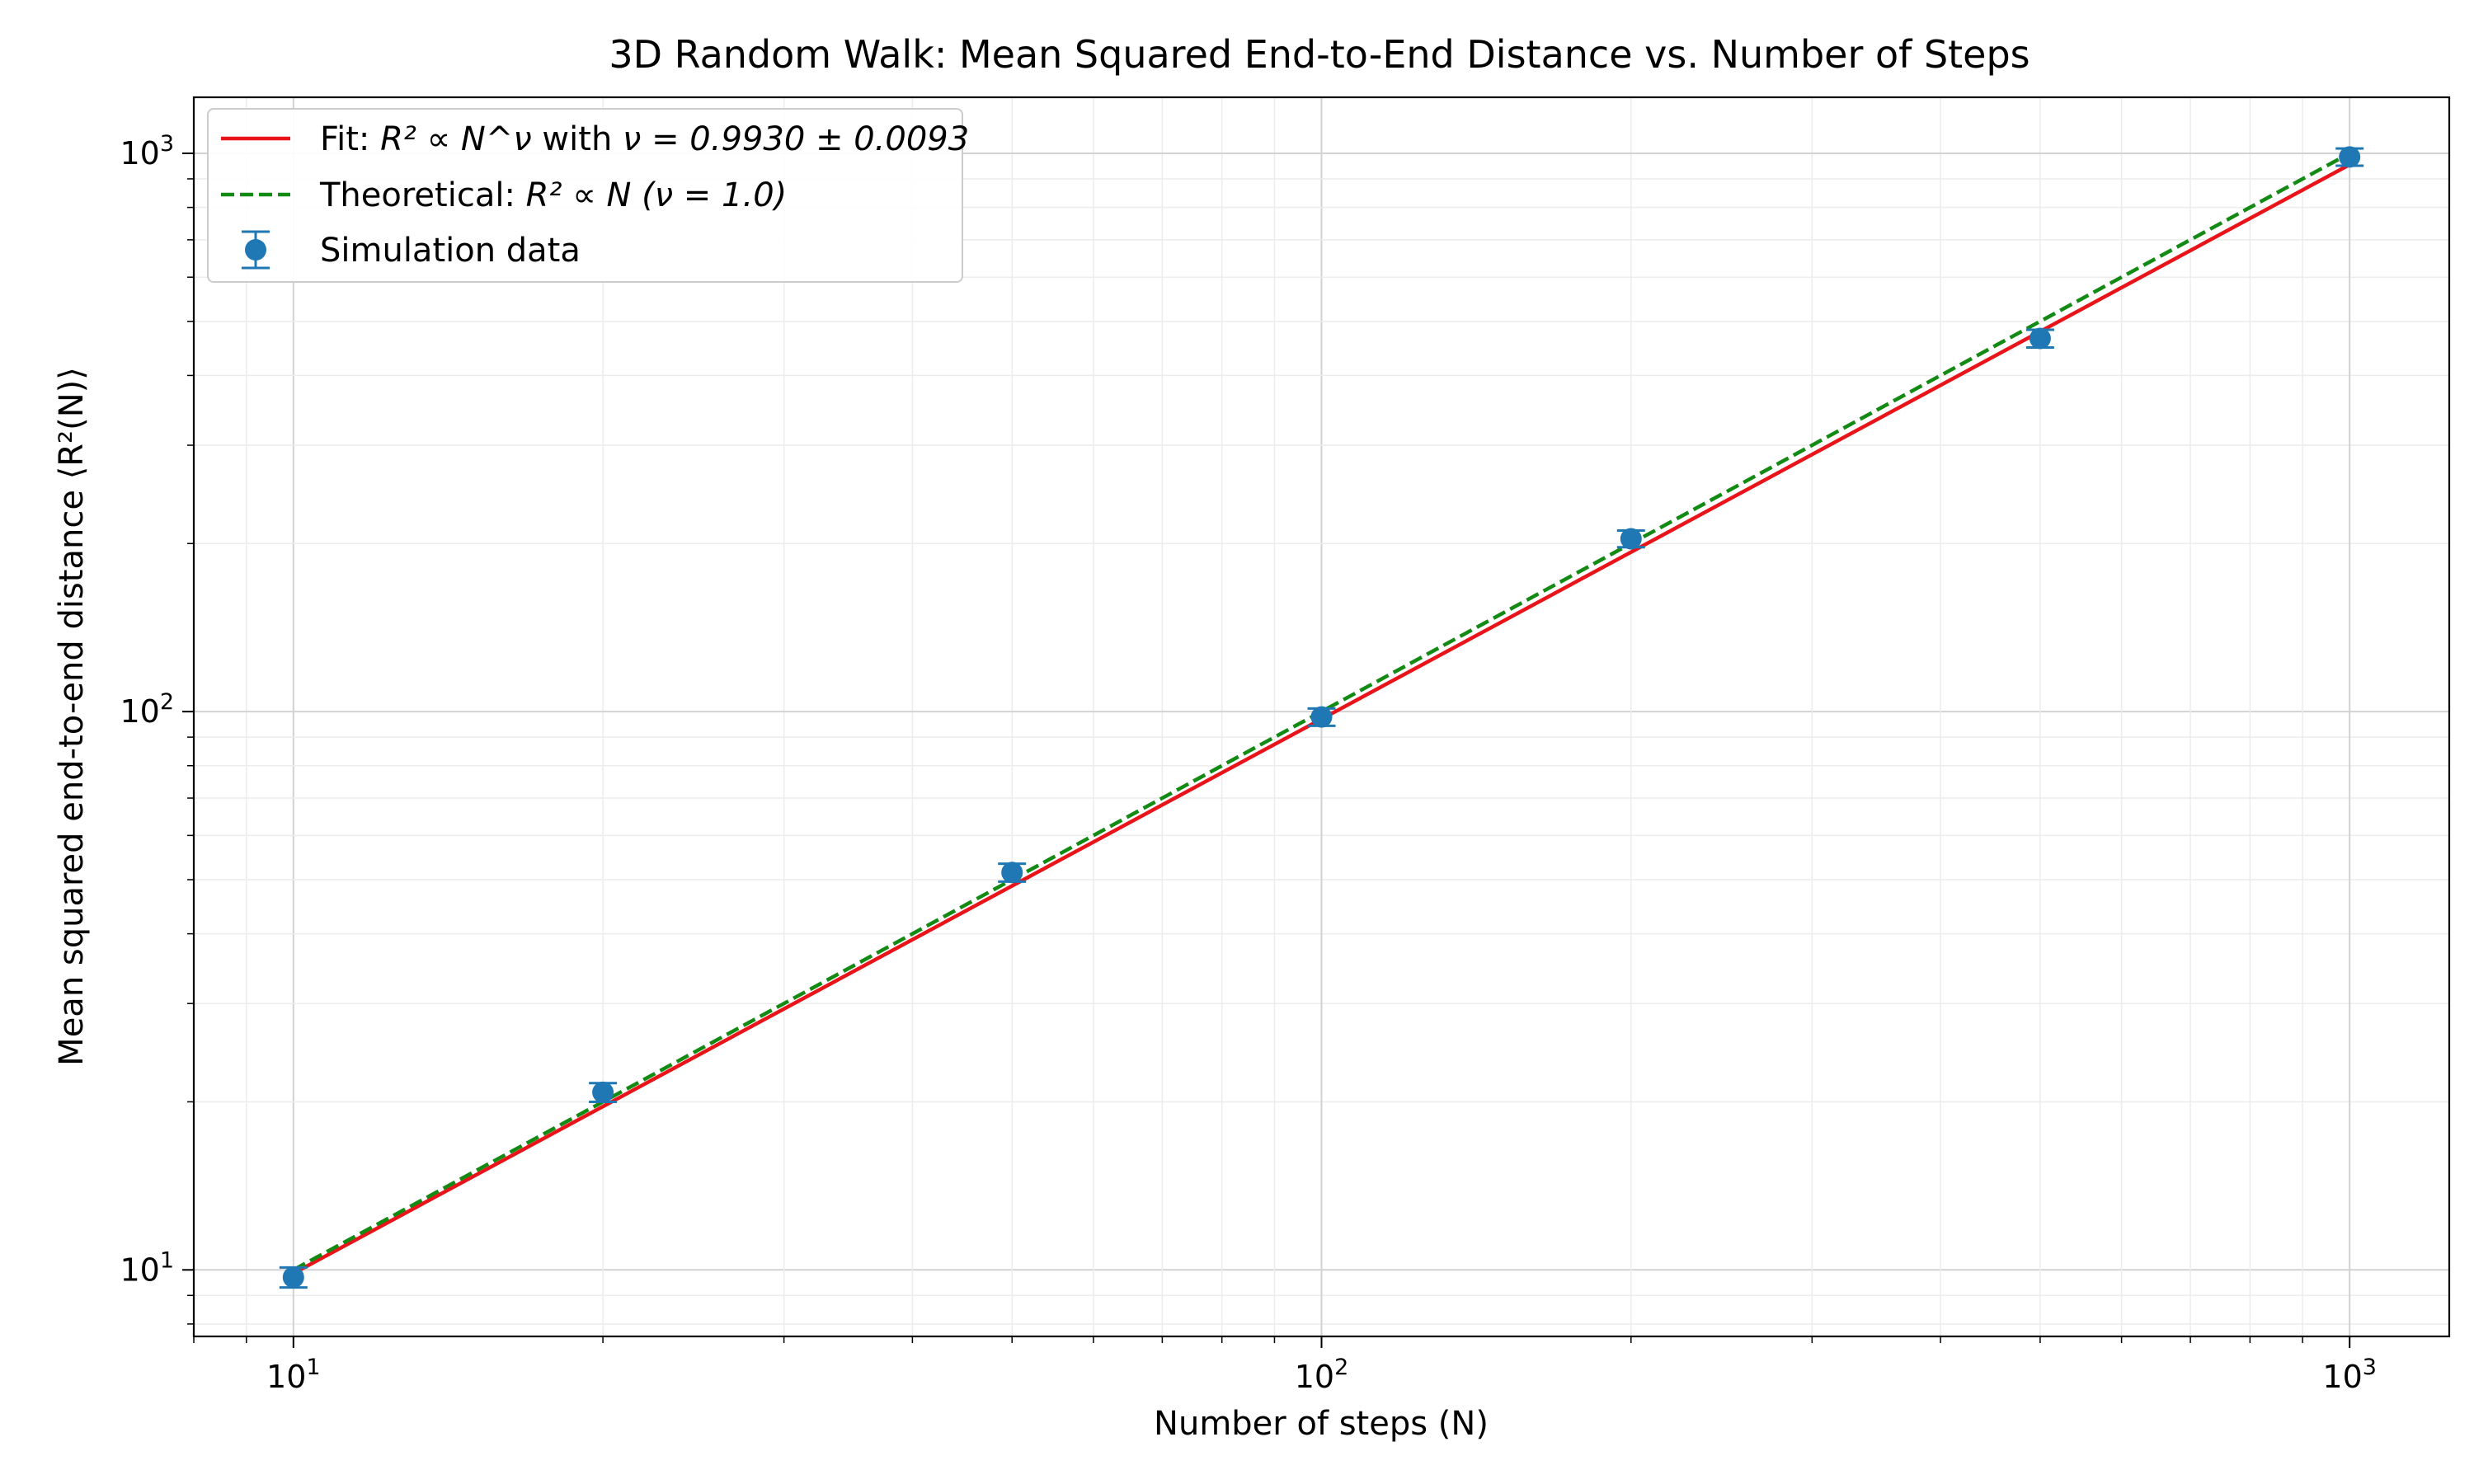 Image resolution: width=2474 pixels, height=1484 pixels. I want to click on legend-label: Simulation data, so click(450, 251).